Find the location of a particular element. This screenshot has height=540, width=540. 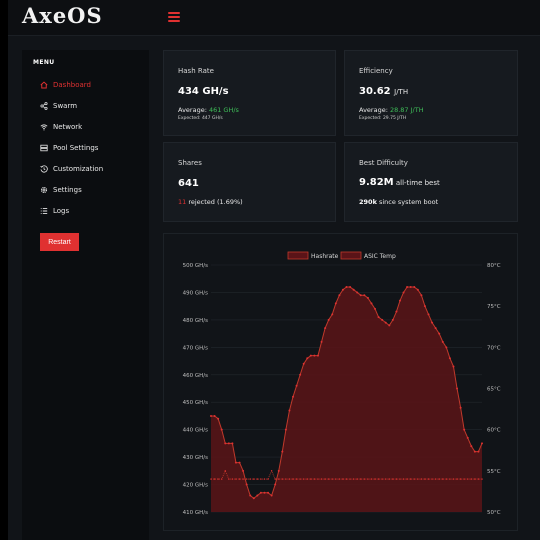

gear-icon is located at coordinates (44, 190).